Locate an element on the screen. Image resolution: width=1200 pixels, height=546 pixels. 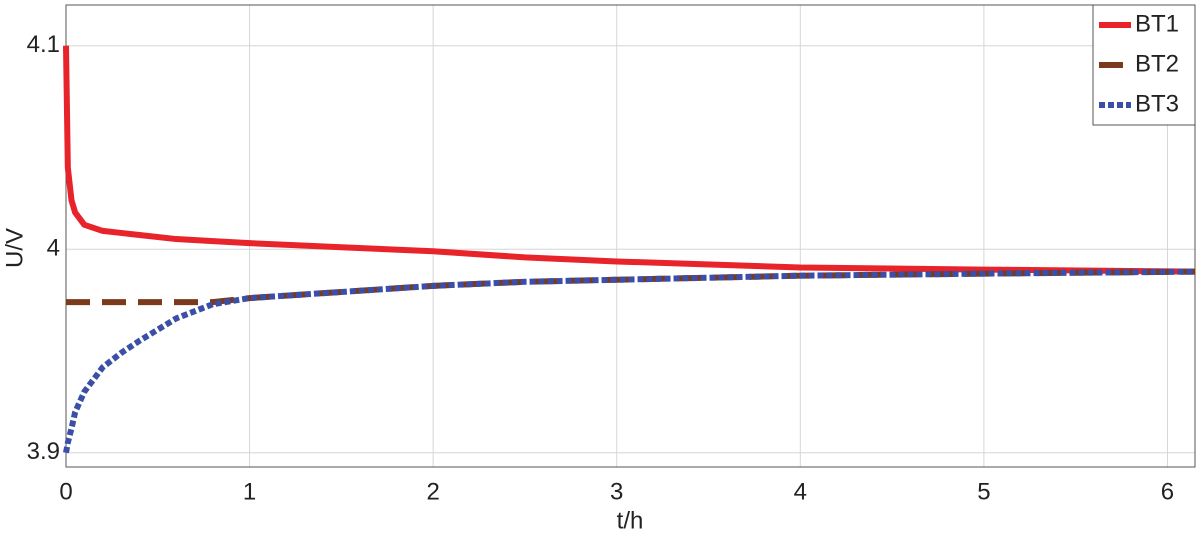
x-tick-label: 1 is located at coordinates (249, 491).